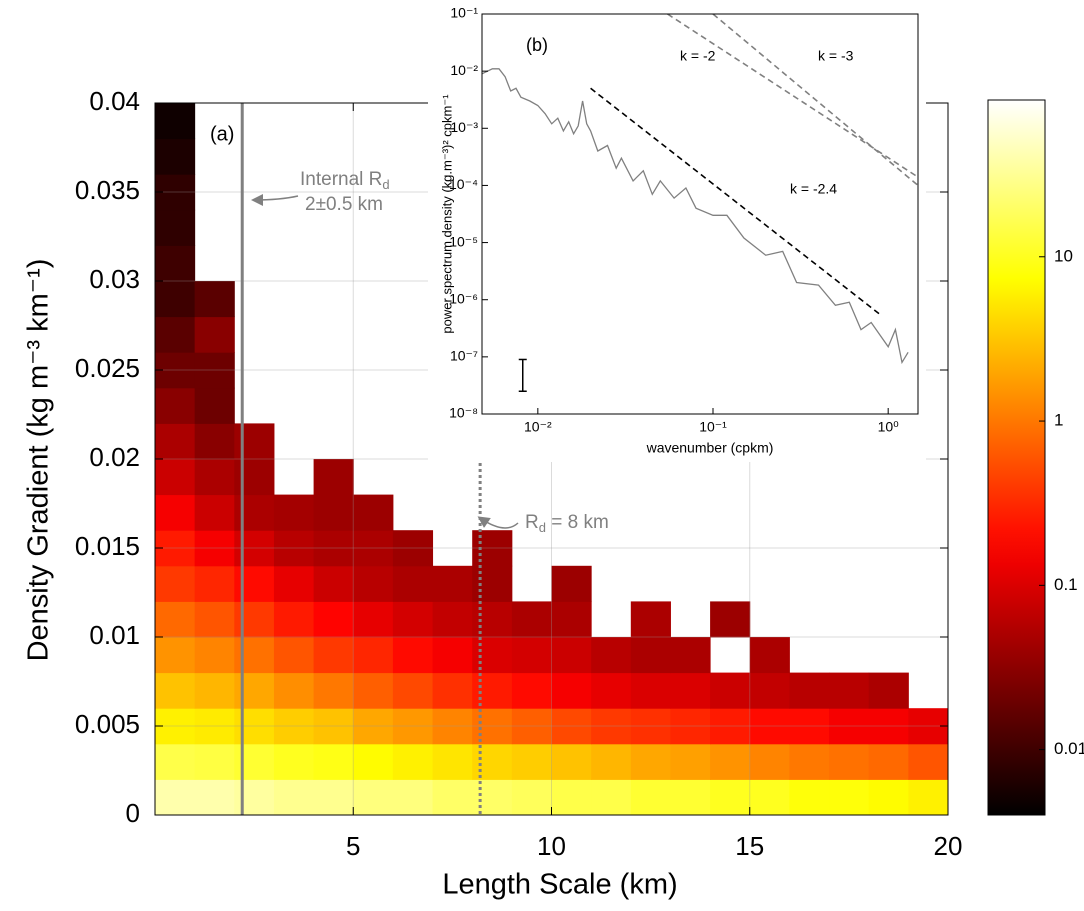 This screenshot has height=911, width=1084. Describe the element at coordinates (463, 184) in the screenshot. I see `y-tick-label: 10⁻⁴` at that location.